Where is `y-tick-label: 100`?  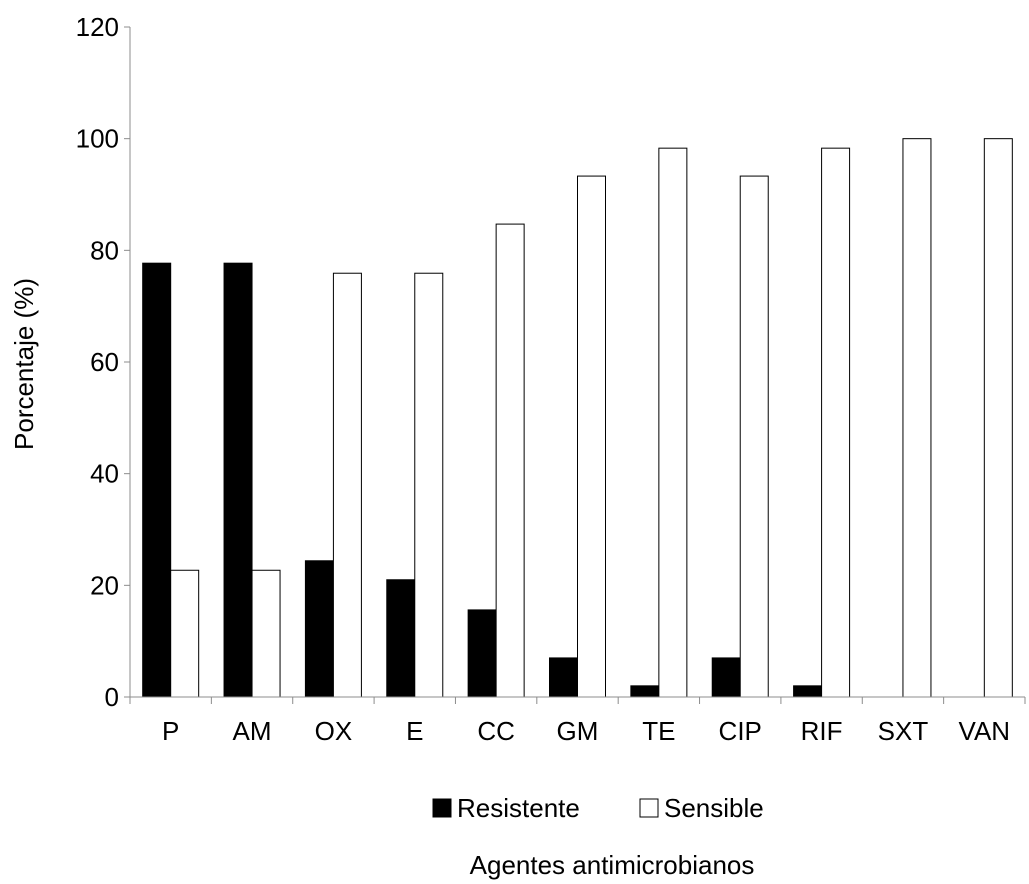 y-tick-label: 100 is located at coordinates (97, 139).